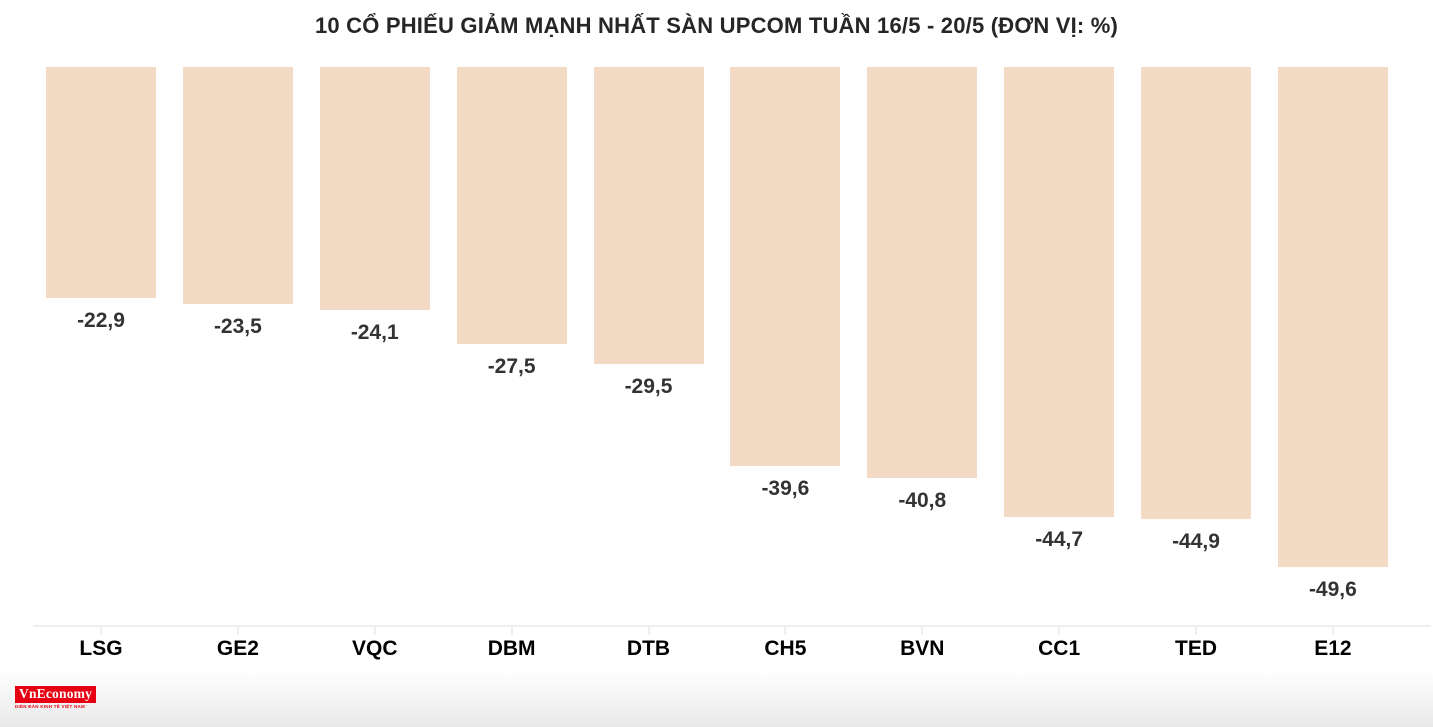 The image size is (1433, 727). I want to click on x-axis-category: BVN, so click(922, 644).